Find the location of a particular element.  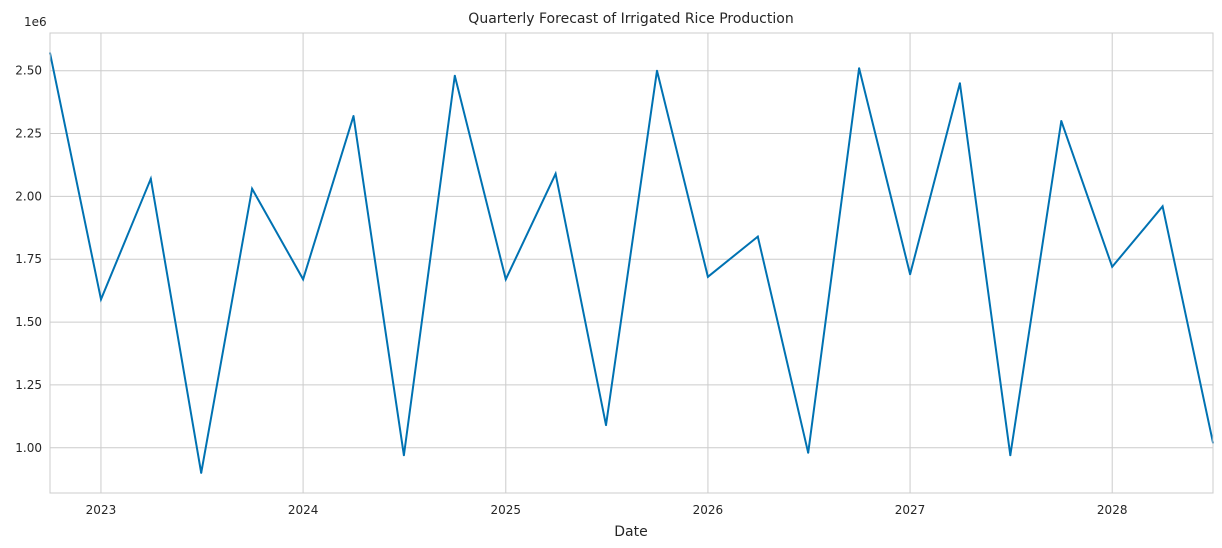

y-tick-label: 1.75 is located at coordinates (28, 259).